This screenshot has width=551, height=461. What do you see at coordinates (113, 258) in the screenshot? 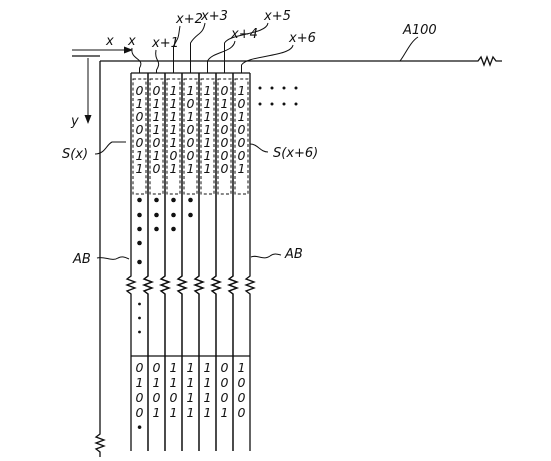
I see `ab-left-leader` at bounding box center [113, 258].